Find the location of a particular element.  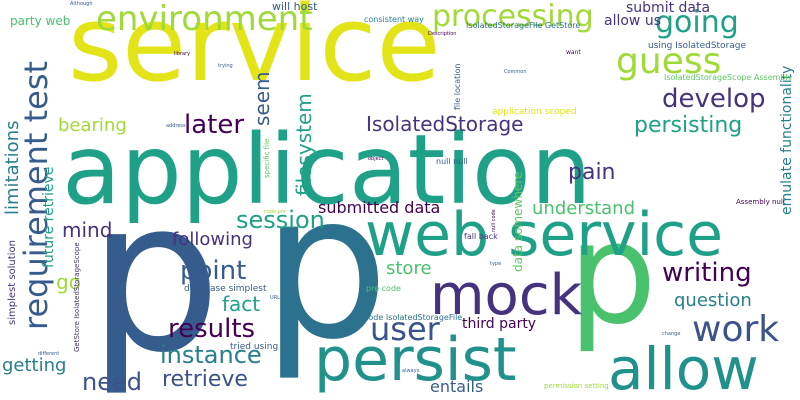

word-want: want is located at coordinates (573, 52).